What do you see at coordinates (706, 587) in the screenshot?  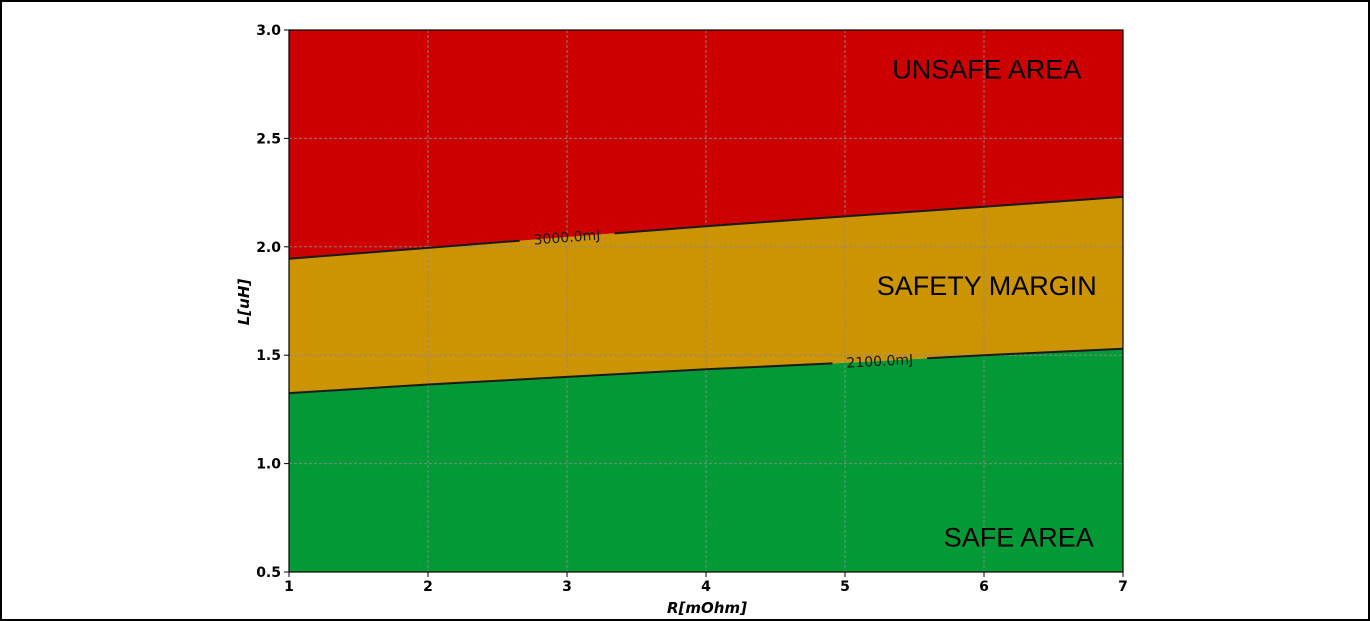 I see `x-tick-label-4: 4` at bounding box center [706, 587].